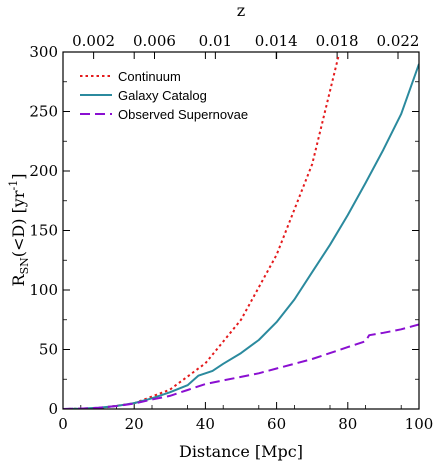 The width and height of the screenshot is (436, 464). I want to click on z-tick-label: 0.014, so click(276, 41).